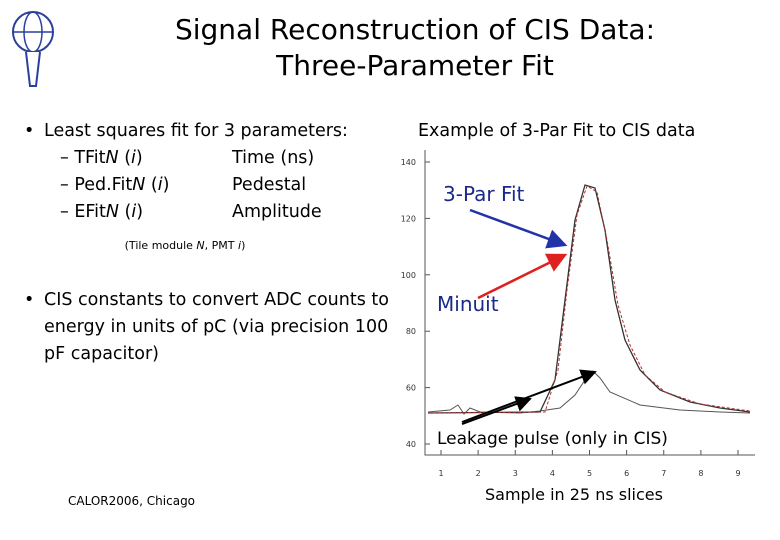 This screenshot has height=540, width=780. What do you see at coordinates (737, 473) in the screenshot?
I see `x-tick-label: 9` at bounding box center [737, 473].